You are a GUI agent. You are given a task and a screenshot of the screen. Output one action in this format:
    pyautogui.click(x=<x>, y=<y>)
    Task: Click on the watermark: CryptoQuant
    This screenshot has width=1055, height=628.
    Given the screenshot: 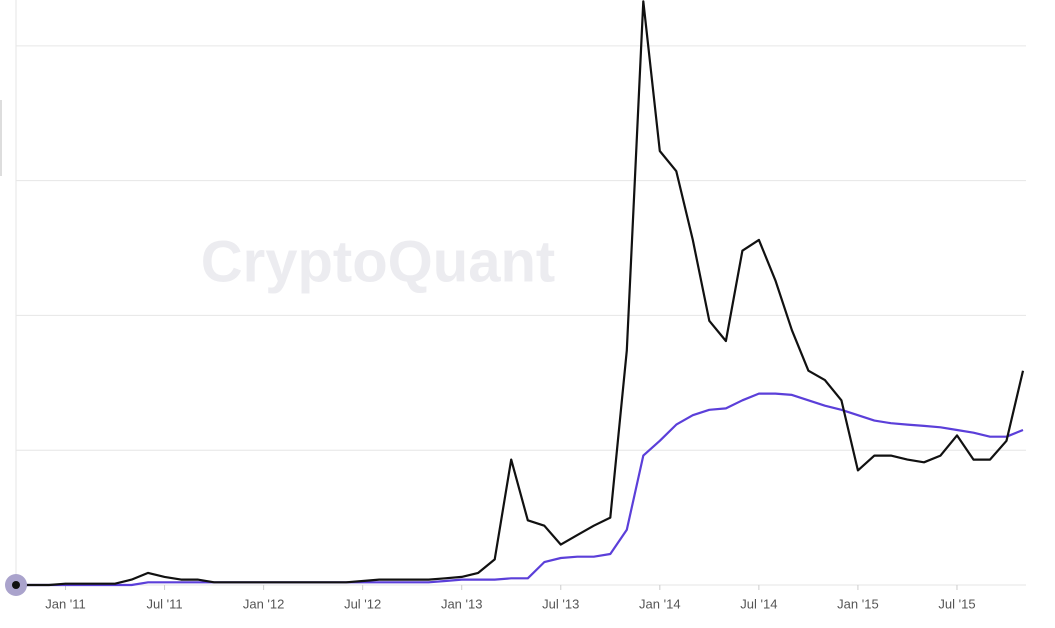 What is the action you would take?
    pyautogui.click(x=378, y=261)
    